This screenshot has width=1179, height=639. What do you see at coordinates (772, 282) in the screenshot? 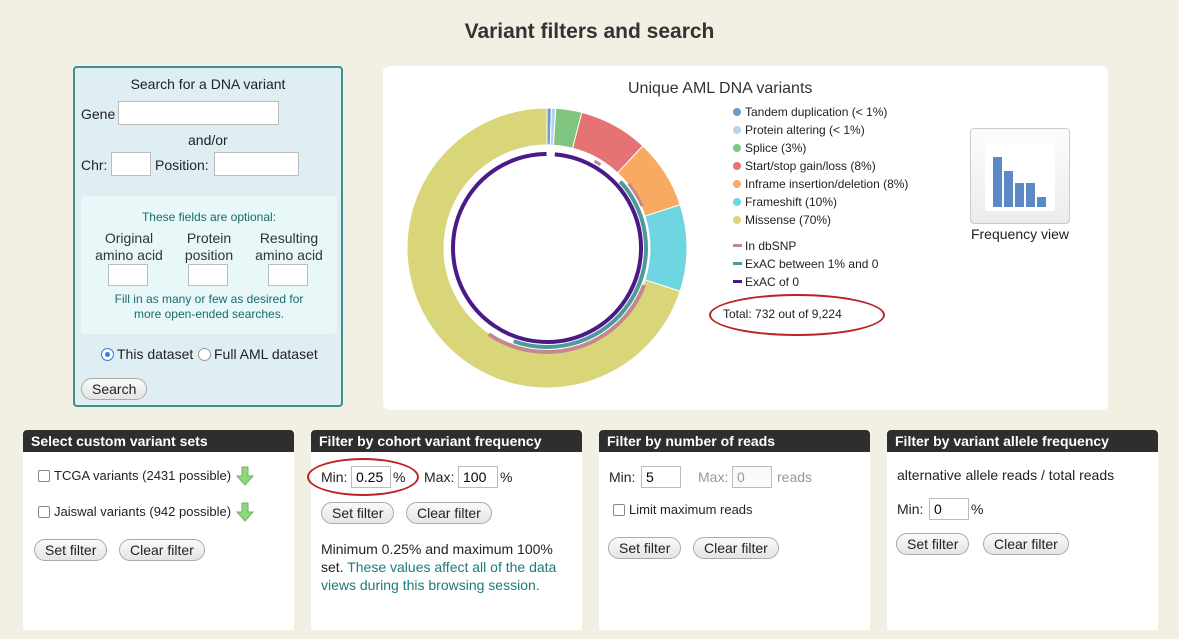
I see `legend-label: ExAC of 0` at bounding box center [772, 282].